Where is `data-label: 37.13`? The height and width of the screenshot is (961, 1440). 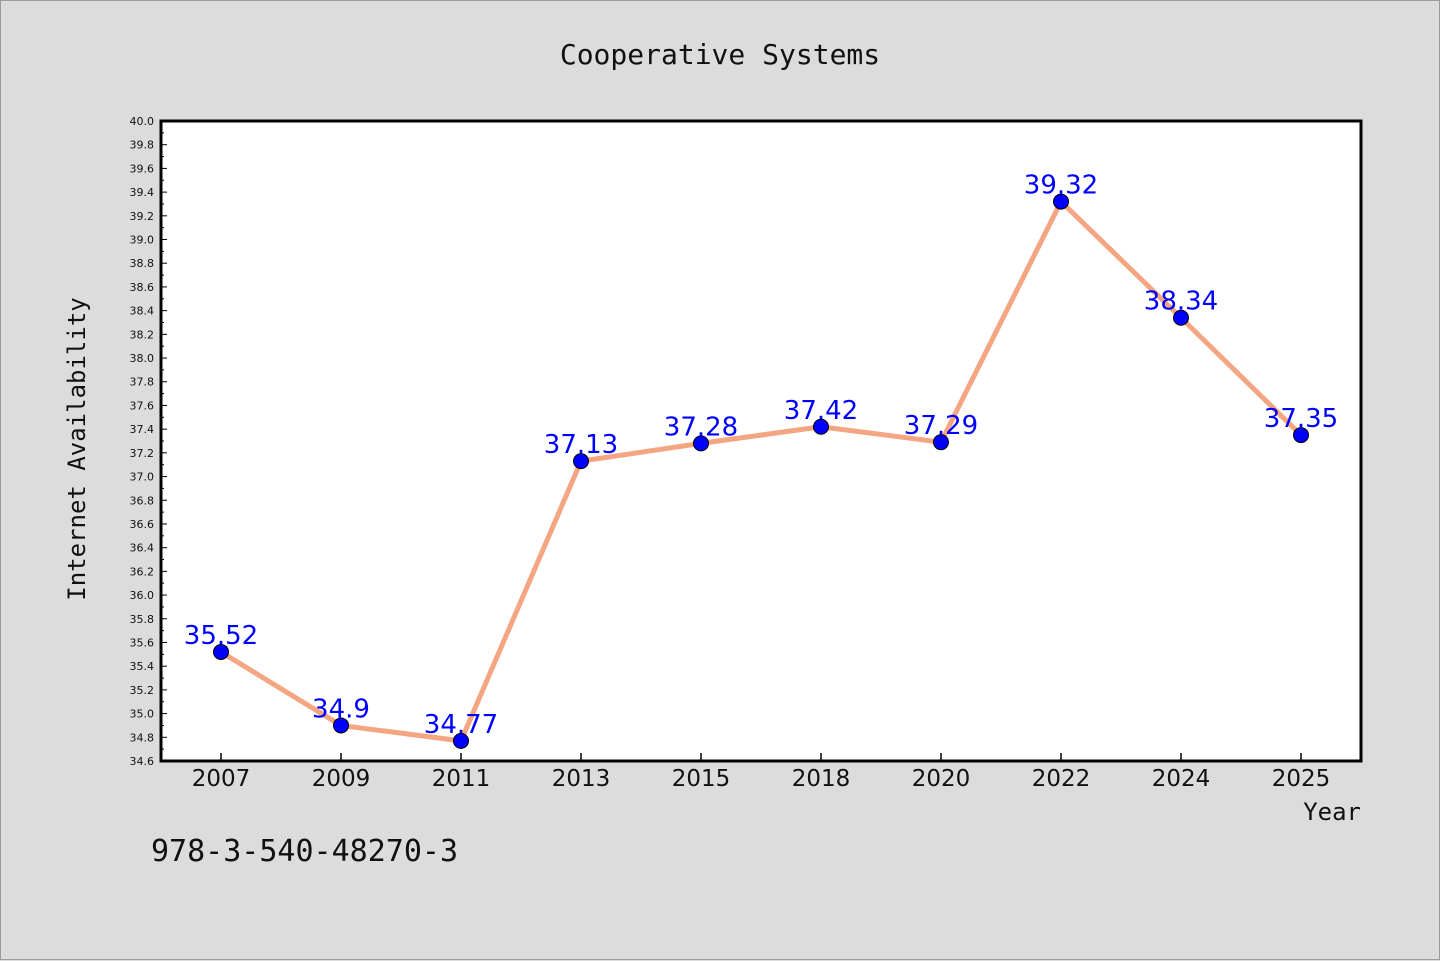 data-label: 37.13 is located at coordinates (581, 445).